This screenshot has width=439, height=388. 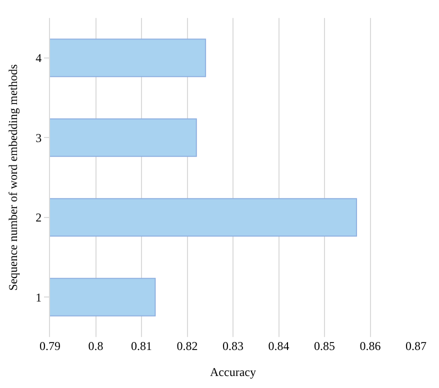 I want to click on x-tick-label: 0.85, so click(x=324, y=346).